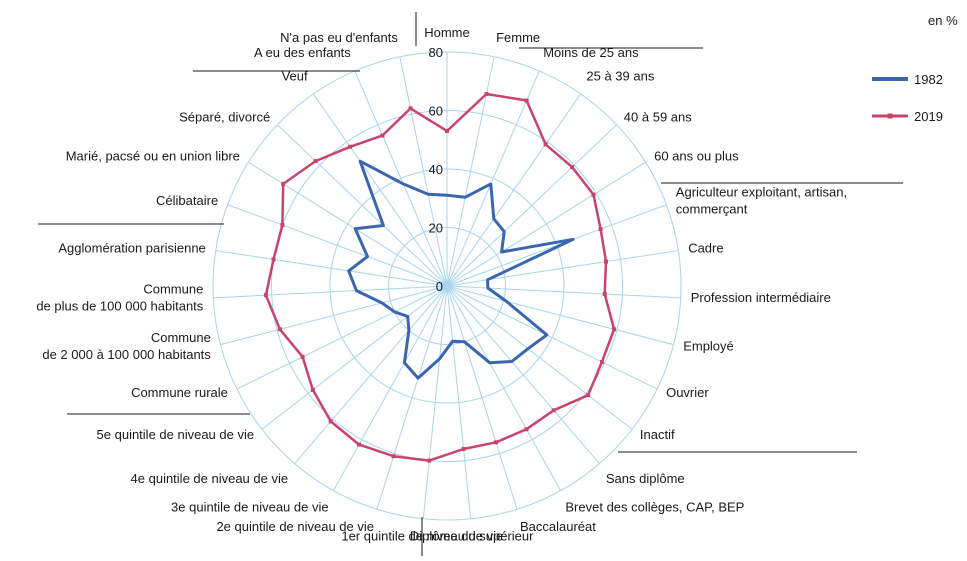 The height and width of the screenshot is (561, 967). Describe the element at coordinates (339, 37) in the screenshot. I see `category-label: N'a pas eu d'enfants` at that location.